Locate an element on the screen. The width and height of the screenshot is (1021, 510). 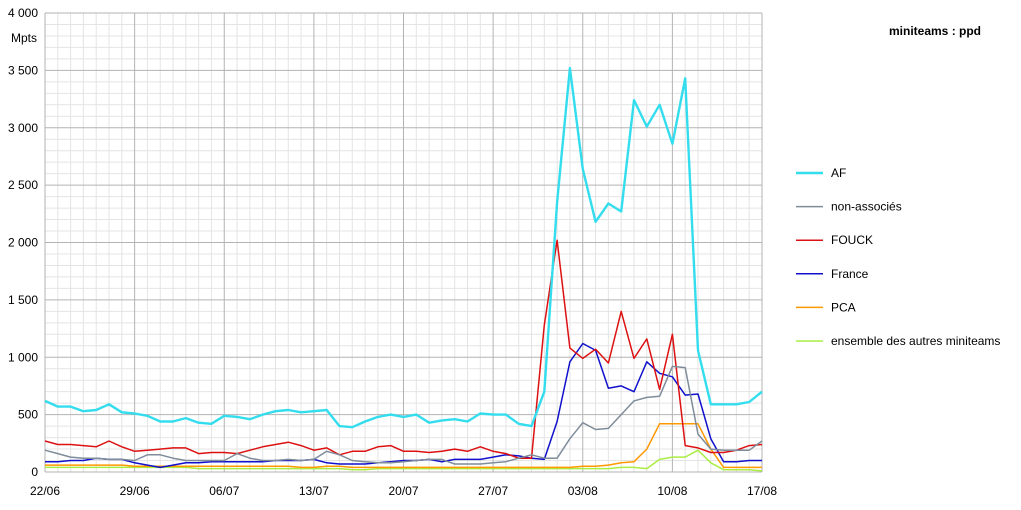
y-tick-label: 3 000 is located at coordinates (23, 128).